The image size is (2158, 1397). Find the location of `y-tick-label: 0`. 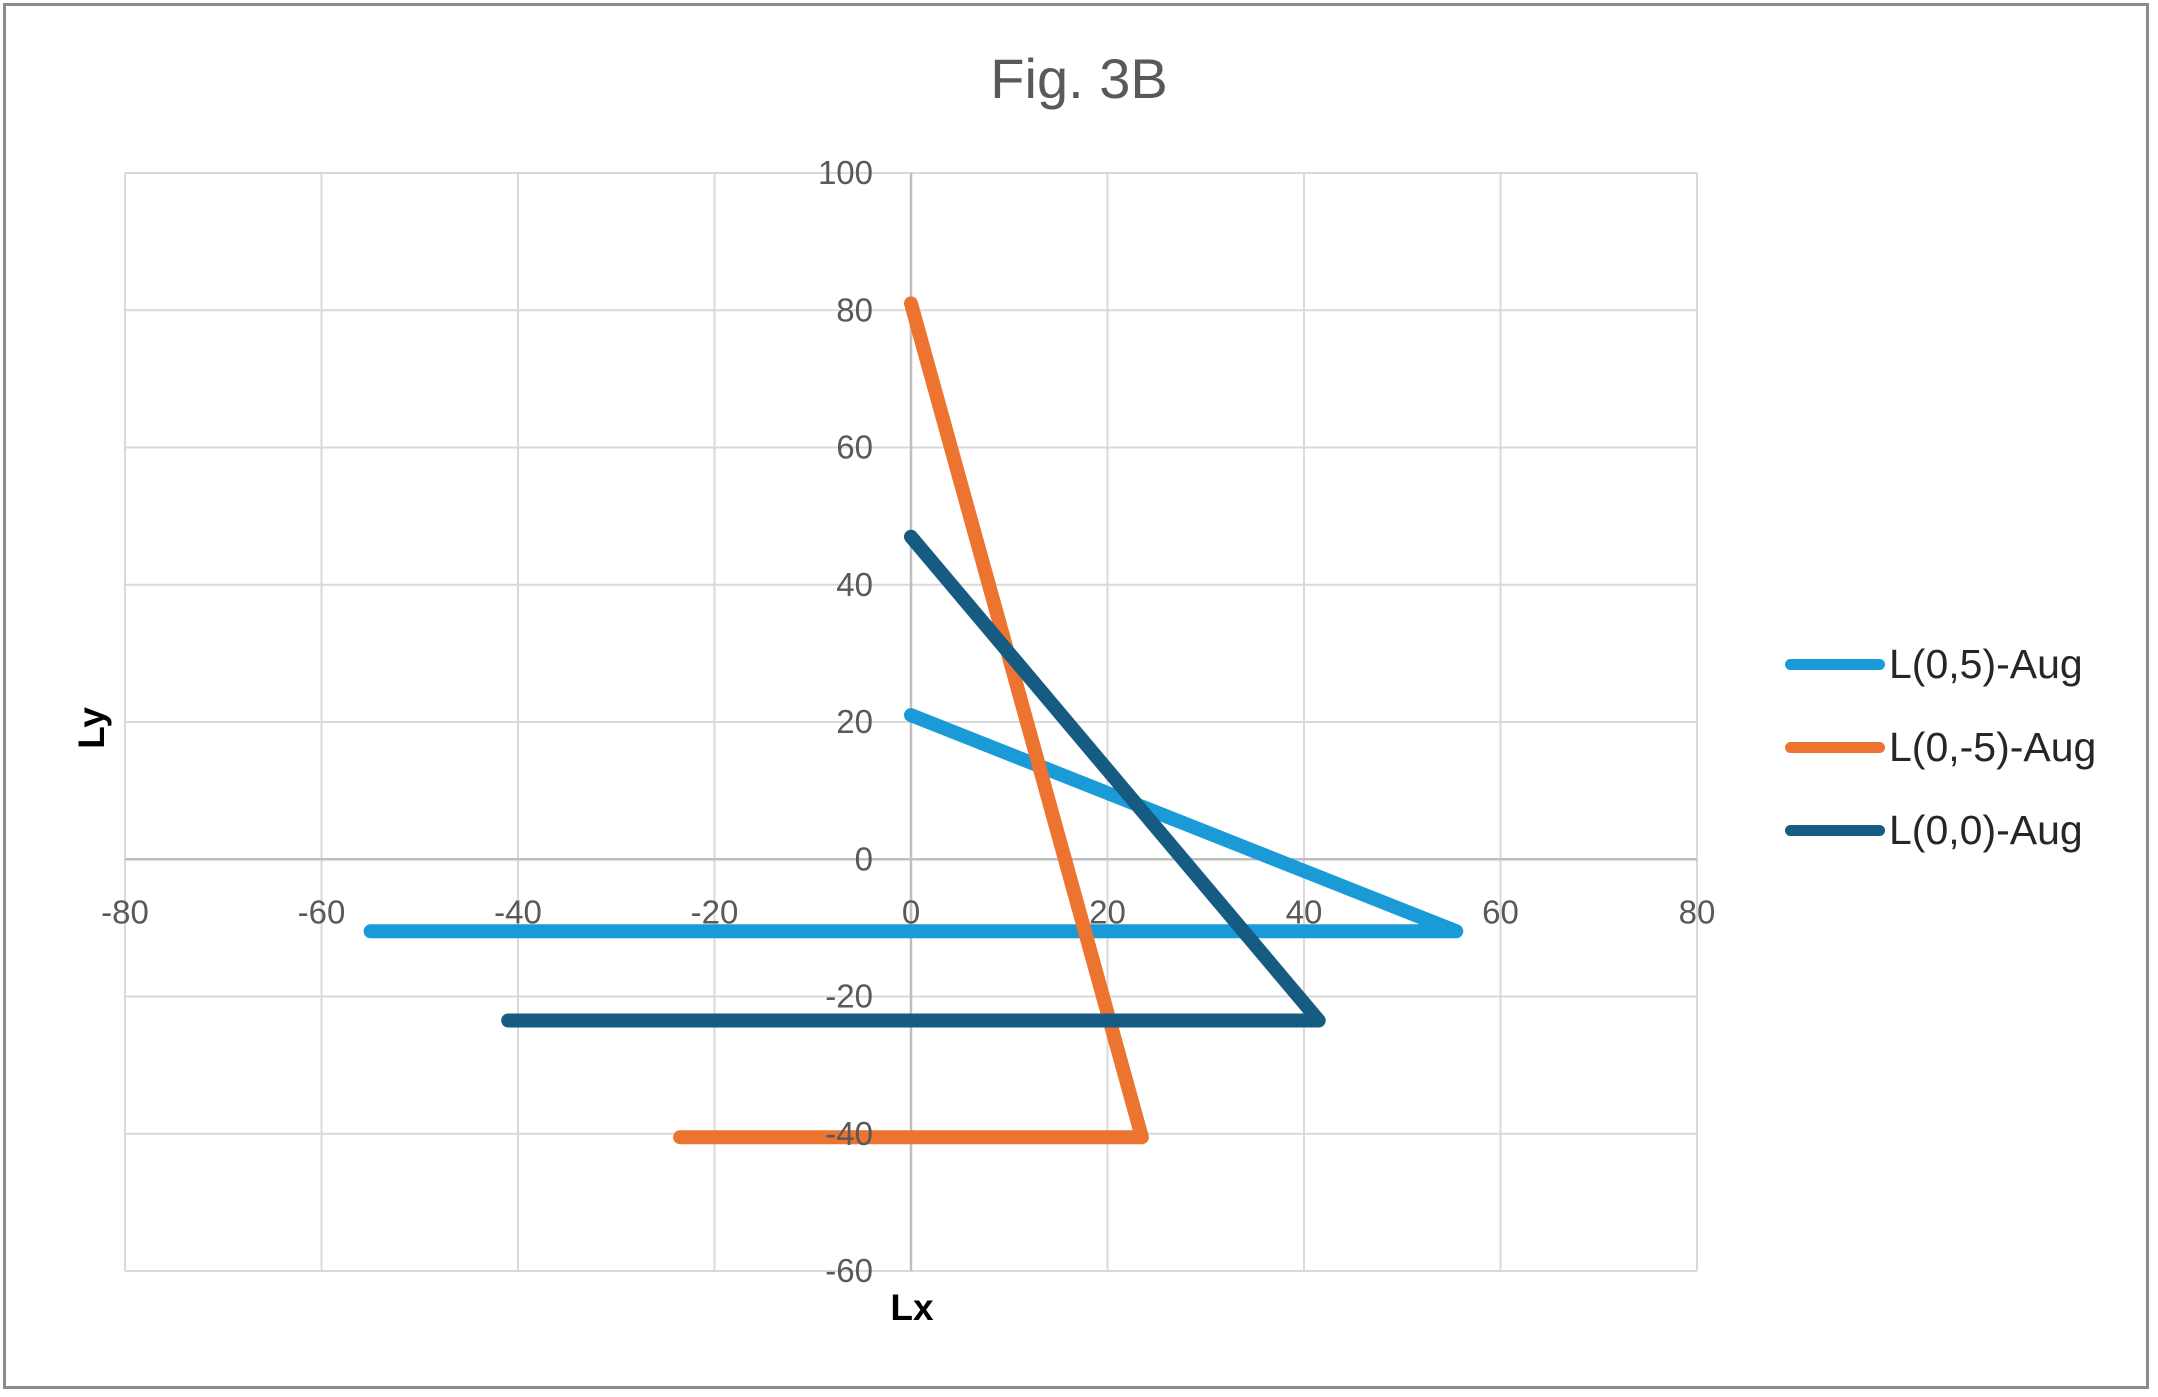

y-tick-label: 0 is located at coordinates (864, 858).